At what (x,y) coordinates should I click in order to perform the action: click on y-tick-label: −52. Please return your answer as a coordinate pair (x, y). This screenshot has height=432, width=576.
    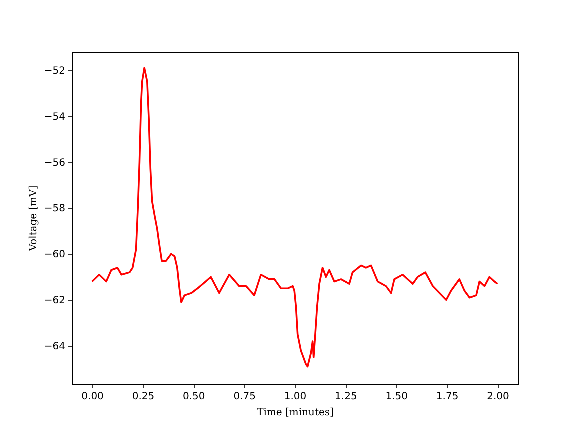
    Looking at the image, I should click on (55, 71).